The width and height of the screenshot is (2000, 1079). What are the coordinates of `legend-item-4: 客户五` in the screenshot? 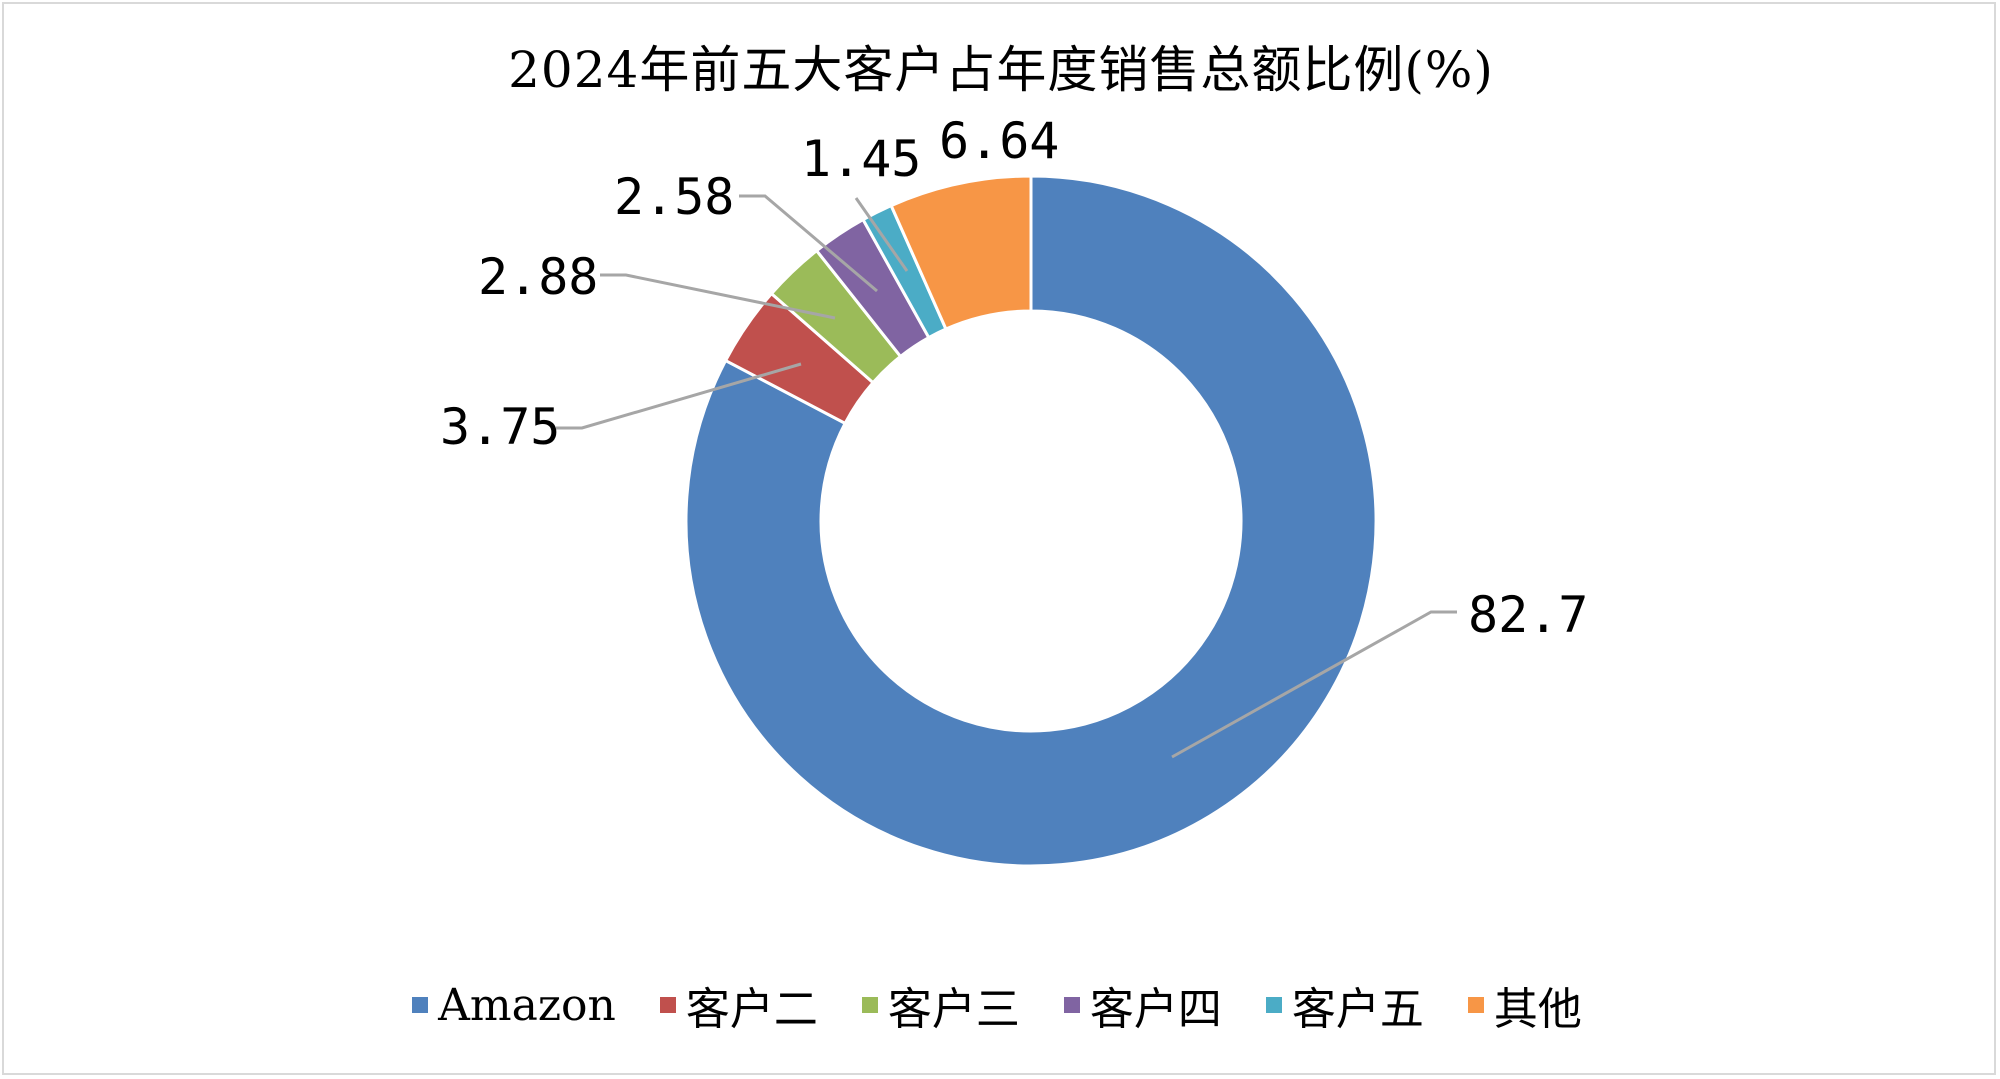 It's located at (1344, 1005).